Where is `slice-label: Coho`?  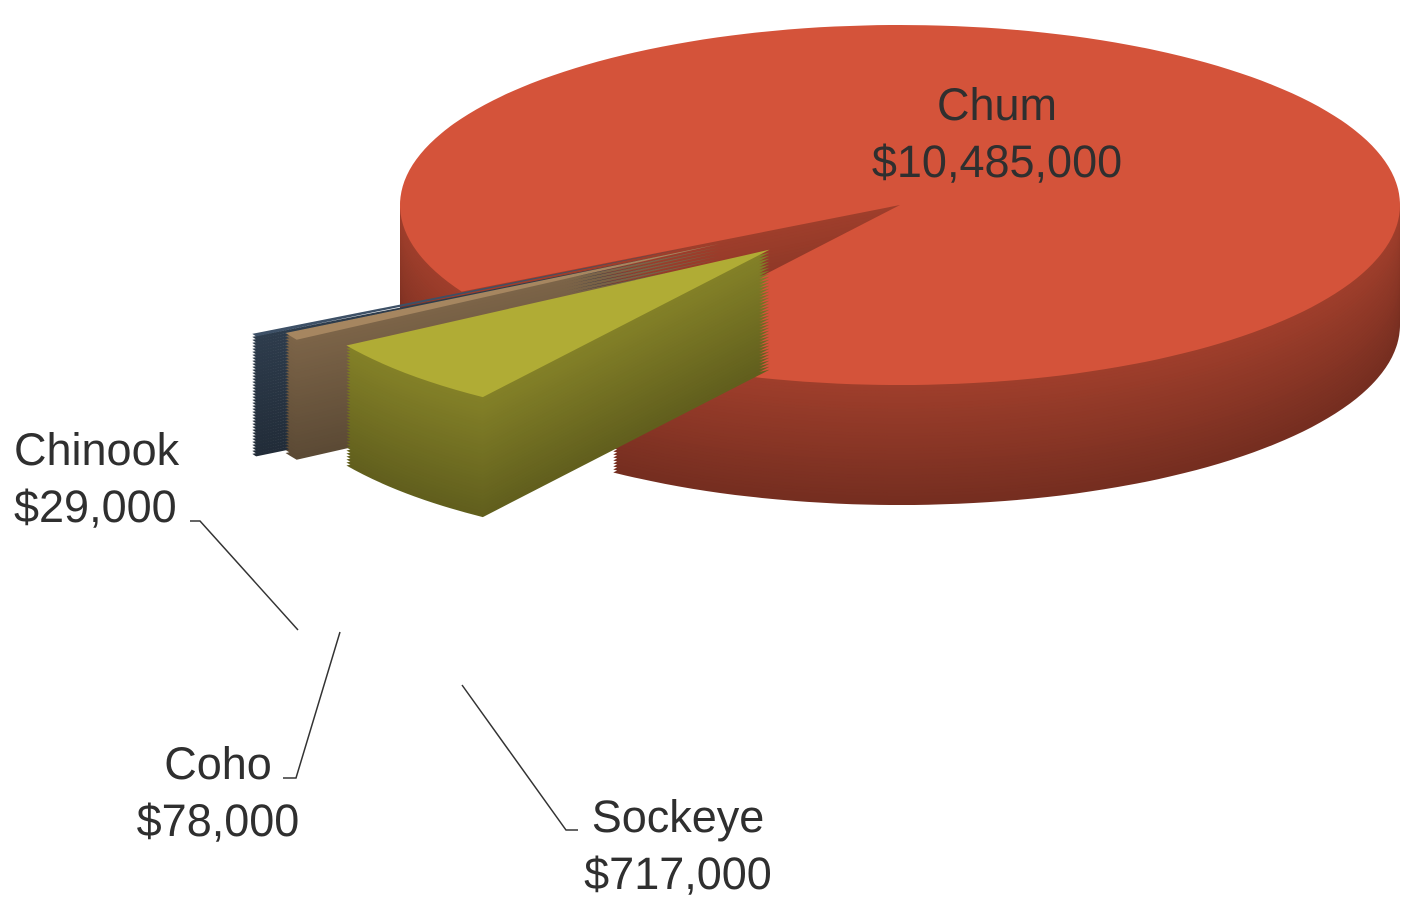 slice-label: Coho is located at coordinates (218, 763).